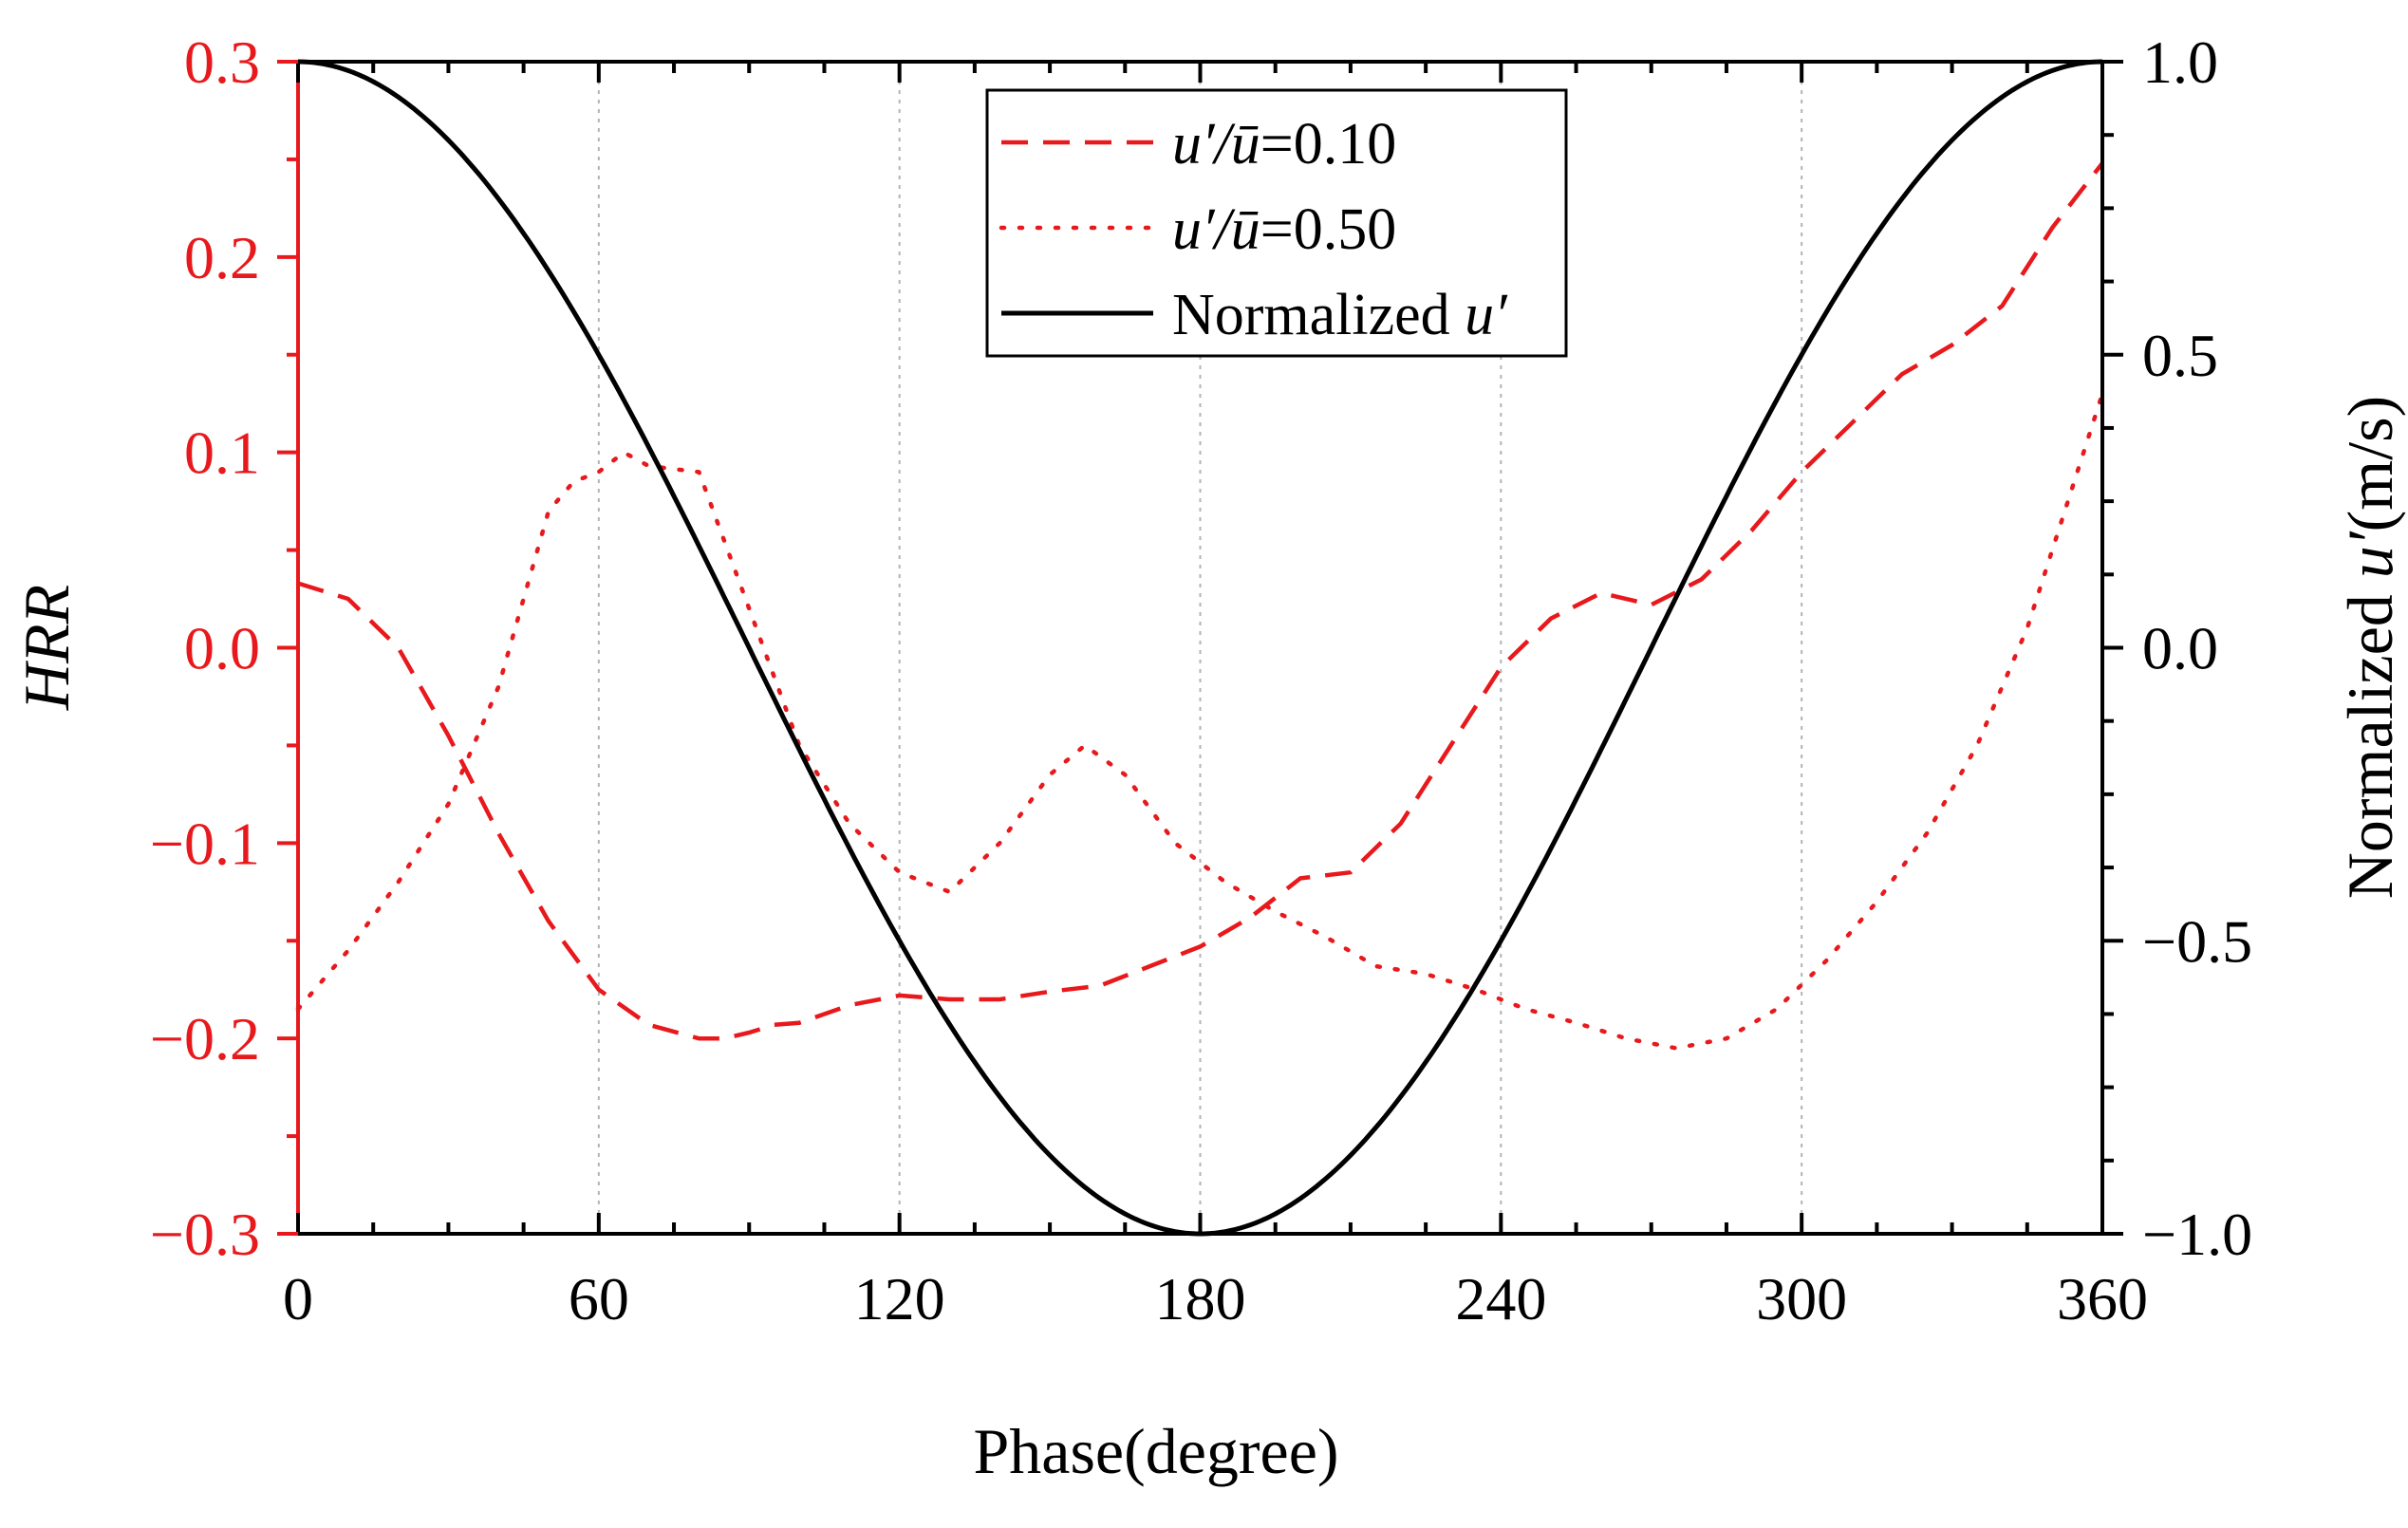  Describe the element at coordinates (205, 843) in the screenshot. I see `y-left-tick-label-−0.1: −0.1` at that location.